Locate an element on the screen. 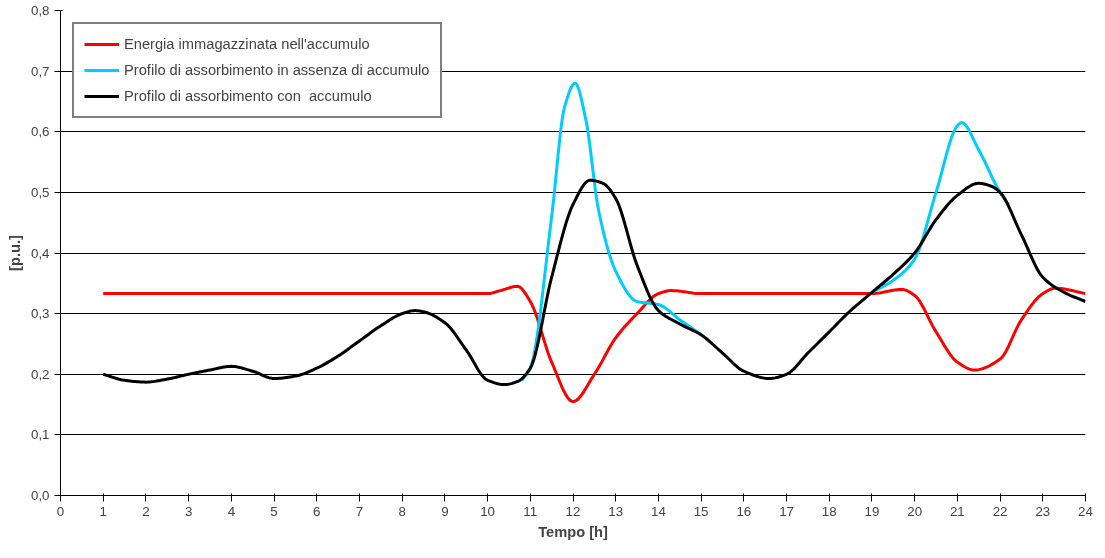 This screenshot has width=1105, height=558. x-tick-label: 21 is located at coordinates (957, 511).